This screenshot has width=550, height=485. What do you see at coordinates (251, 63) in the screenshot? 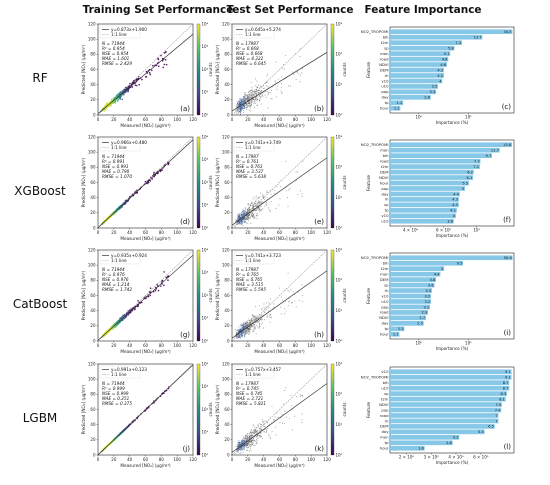
I see `stat-line: RMSE = 6.645` at bounding box center [251, 63].